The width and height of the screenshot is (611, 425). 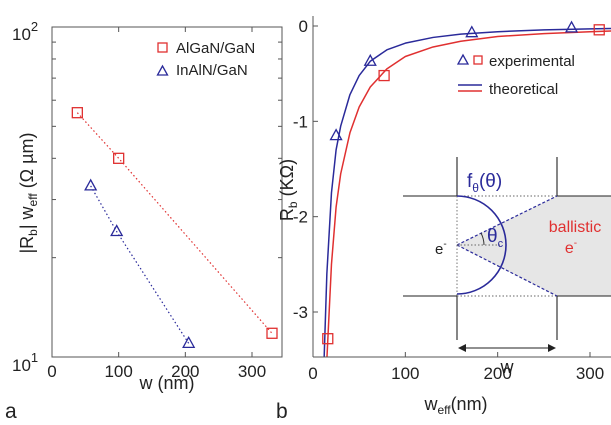 What do you see at coordinates (162, 70) in the screenshot?
I see `legend-triangle-marker` at bounding box center [162, 70].